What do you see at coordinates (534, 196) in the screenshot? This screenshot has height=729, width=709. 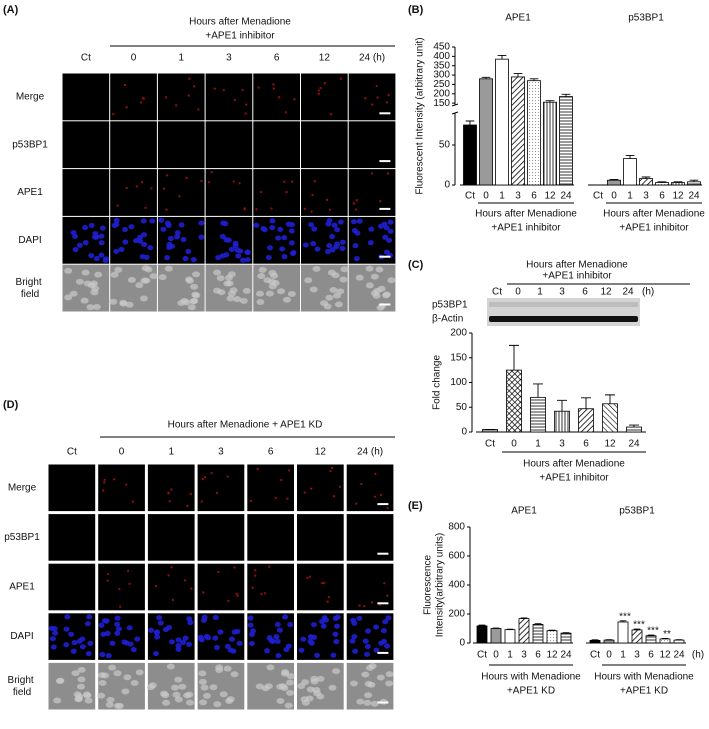 I see `x-tick-label: 6` at bounding box center [534, 196].